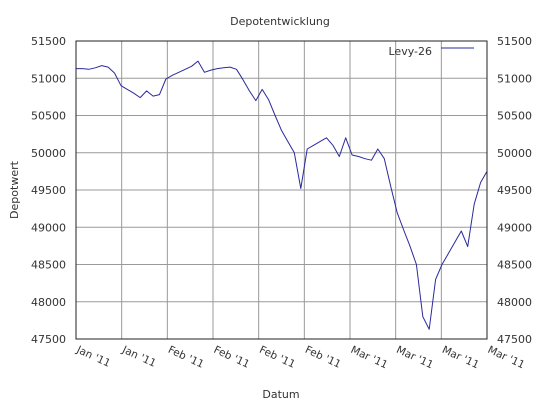 The height and width of the screenshot is (400, 550). I want to click on y-tick-label-right: 51500, so click(514, 41).